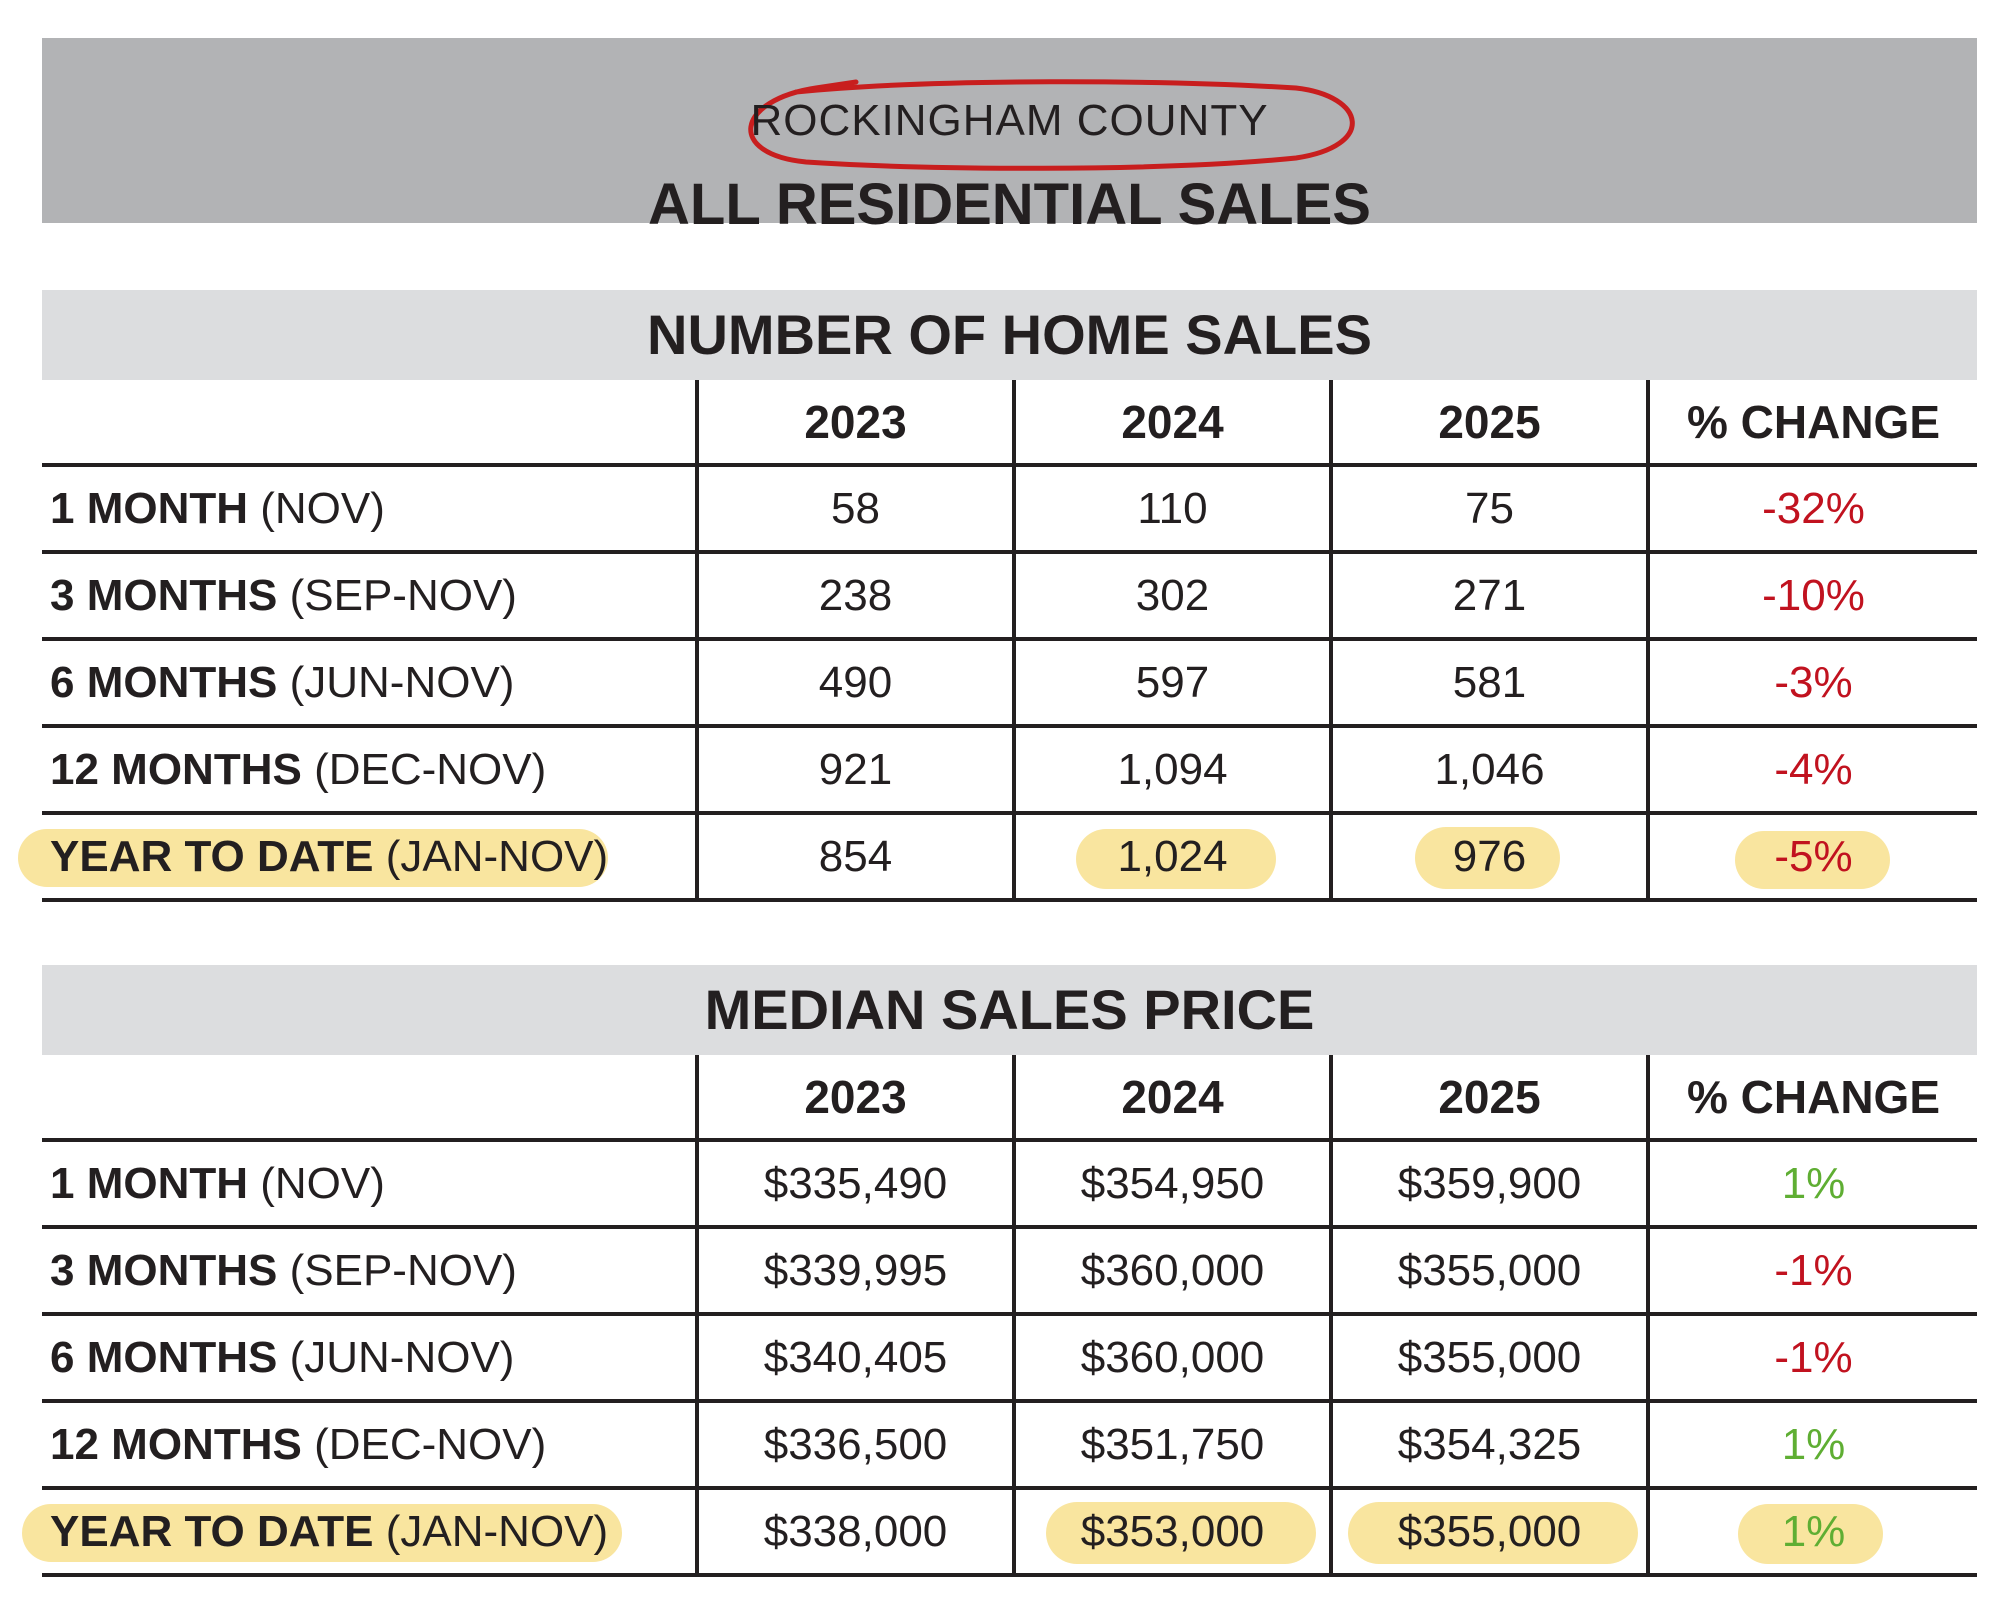 This screenshot has width=2000, height=1604. I want to click on cell-2024: $351,750, so click(1171, 1444).